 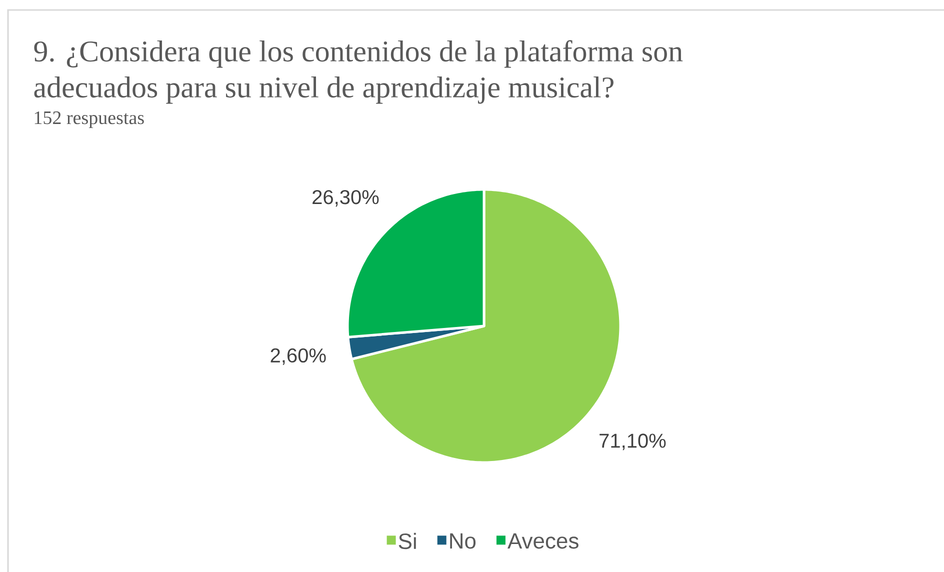 What do you see at coordinates (633, 442) in the screenshot?
I see `data-label: 71,10%` at bounding box center [633, 442].